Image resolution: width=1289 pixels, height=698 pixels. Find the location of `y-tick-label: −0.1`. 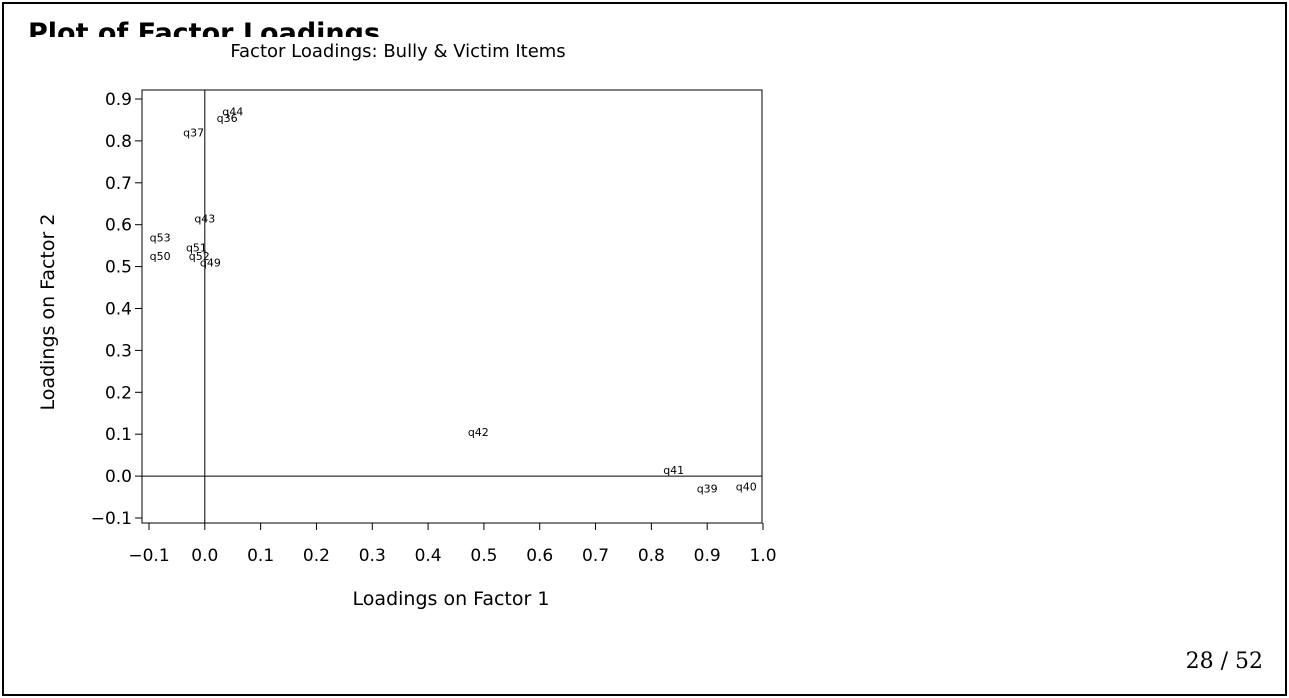

y-tick-label: −0.1 is located at coordinates (111, 519).